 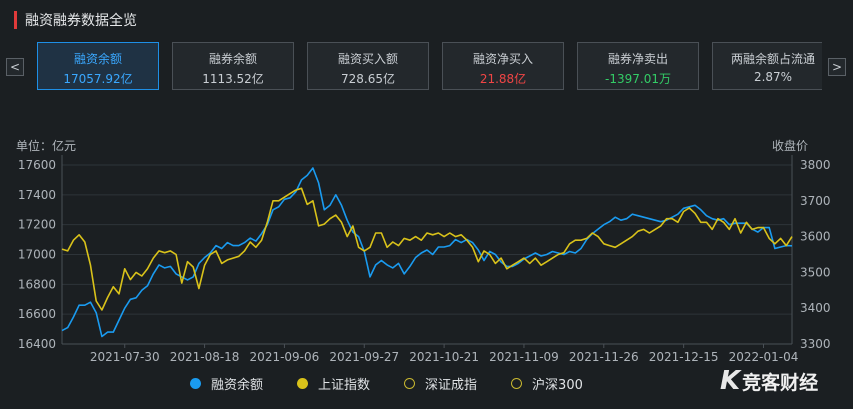 I want to click on prev-arrow-button: <, so click(x=15, y=67).